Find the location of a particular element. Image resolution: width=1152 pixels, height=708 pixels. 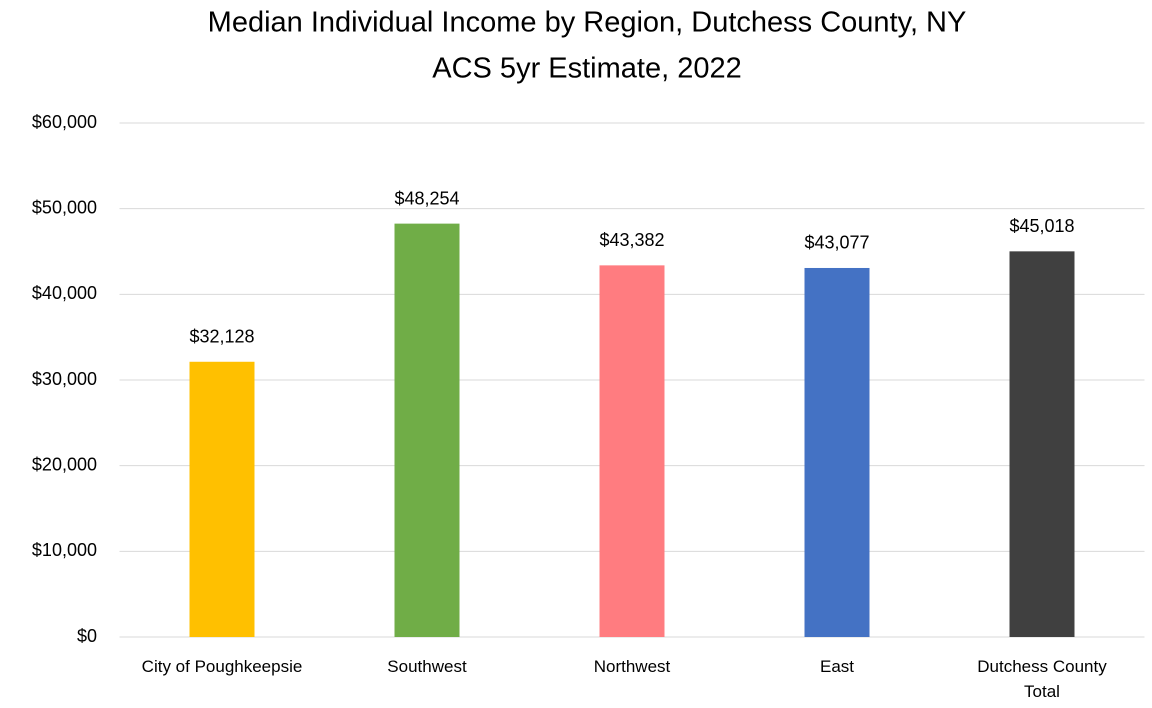

x-tick-label: City of Poughkeepsie is located at coordinates (222, 666).